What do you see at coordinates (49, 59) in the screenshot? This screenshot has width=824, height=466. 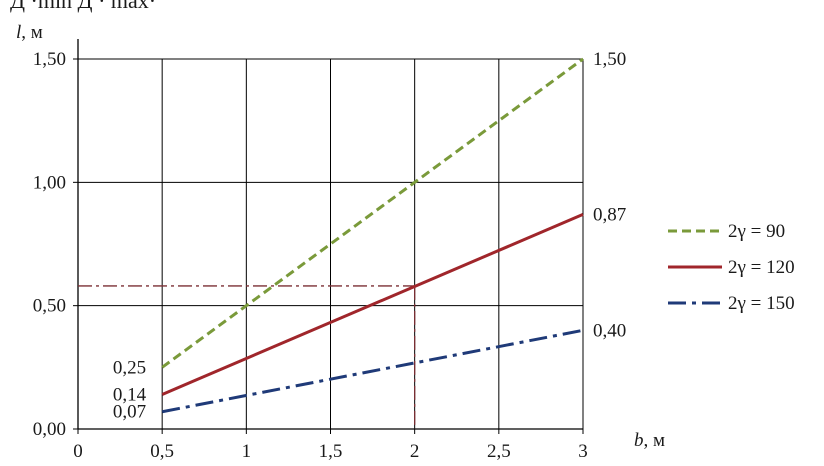 I see `y-tick-label: 1,50` at bounding box center [49, 59].